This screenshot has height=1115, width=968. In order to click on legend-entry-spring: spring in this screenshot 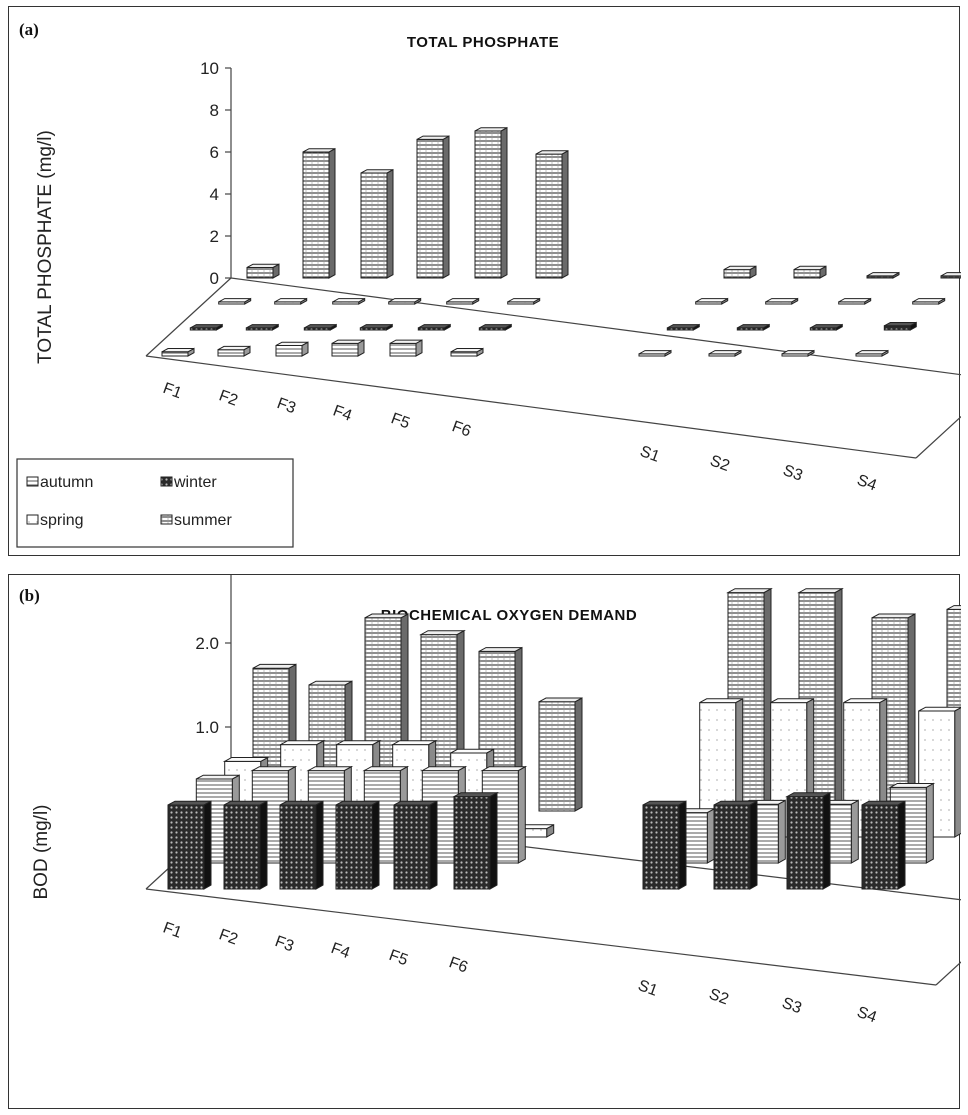, I will do `click(55, 520)`.